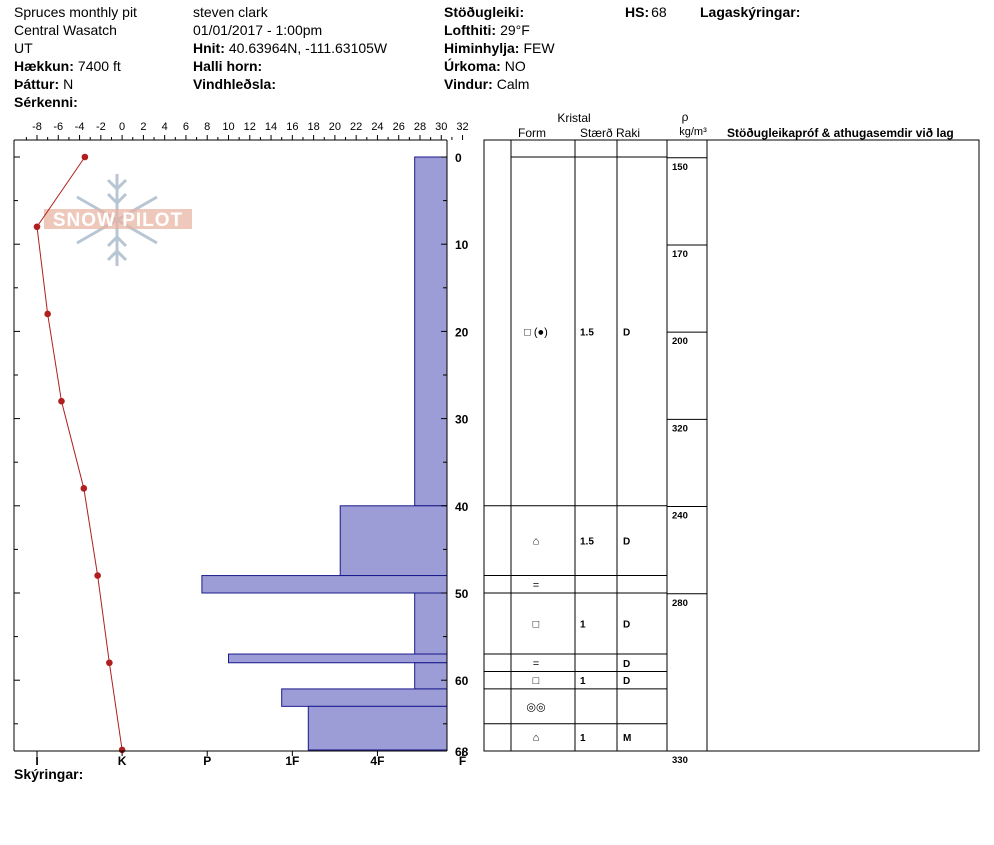  Describe the element at coordinates (420, 127) in the screenshot. I see `temperature-tick-label: 28` at that location.